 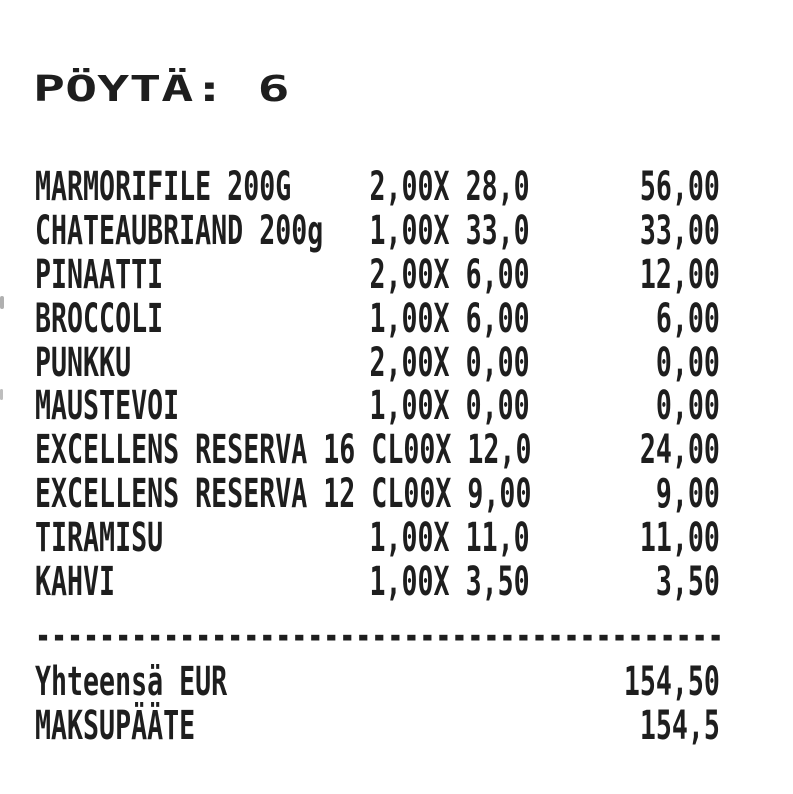 I want to click on item-qty-price: 2,00X 6,00, so click(x=449, y=274).